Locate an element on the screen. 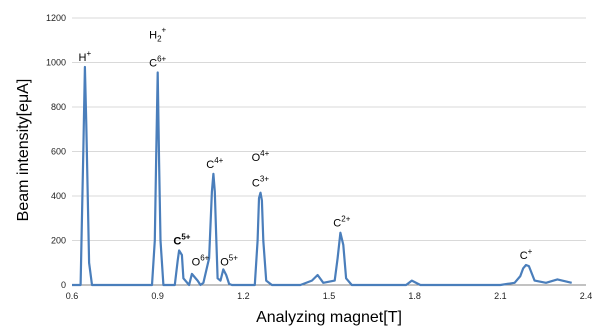 This screenshot has width=594, height=328. peak-label: C4+ is located at coordinates (214, 163).